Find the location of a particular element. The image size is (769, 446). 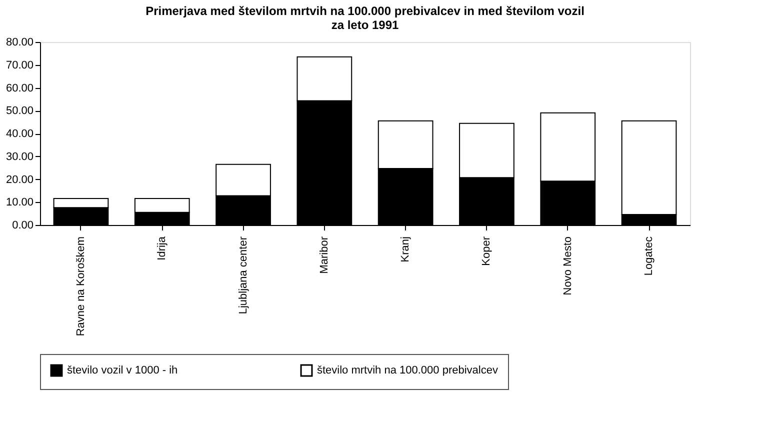

x-tick-label: Kranj is located at coordinates (406, 249).